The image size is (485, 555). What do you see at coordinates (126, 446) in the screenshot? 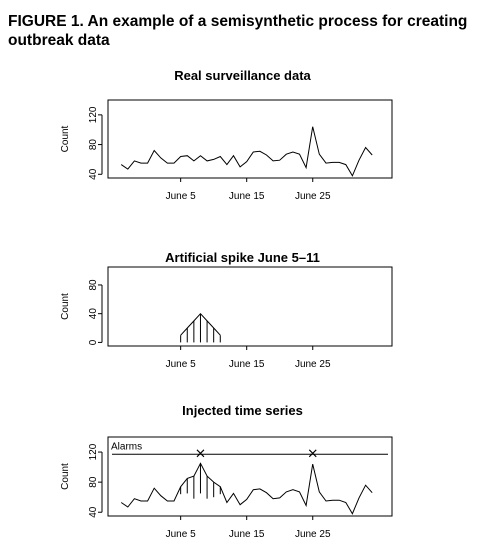
I see `panel3-alarms-label: Alarms` at bounding box center [126, 446].